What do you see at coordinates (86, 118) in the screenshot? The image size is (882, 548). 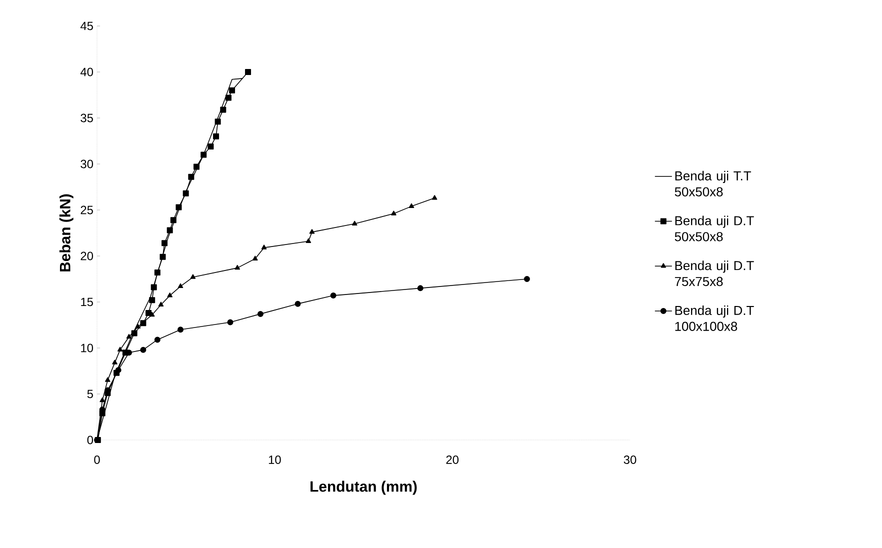 I see `y-tick-label: 35` at bounding box center [86, 118].